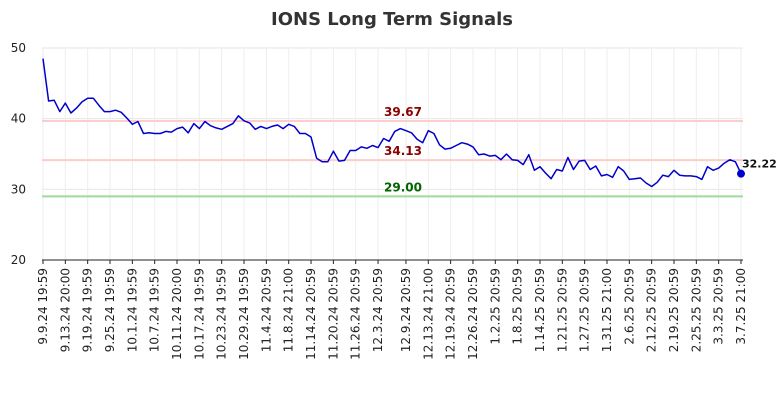 The image size is (784, 400). I want to click on last-price-label: 32.22, so click(759, 164).